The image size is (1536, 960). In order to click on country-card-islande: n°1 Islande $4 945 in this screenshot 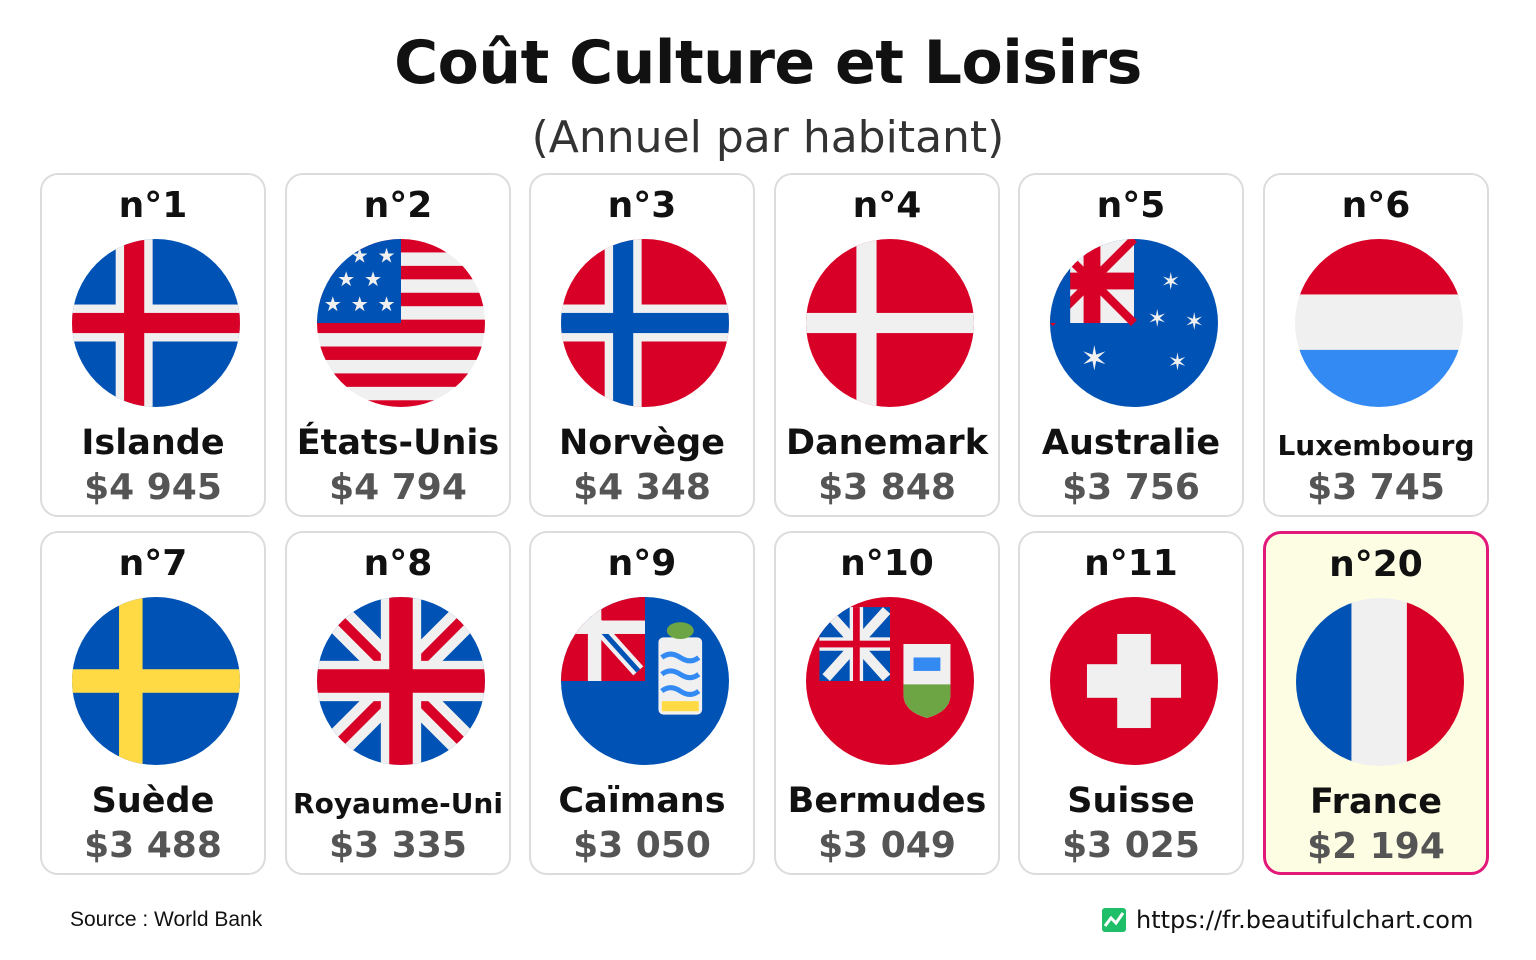, I will do `click(153, 345)`.